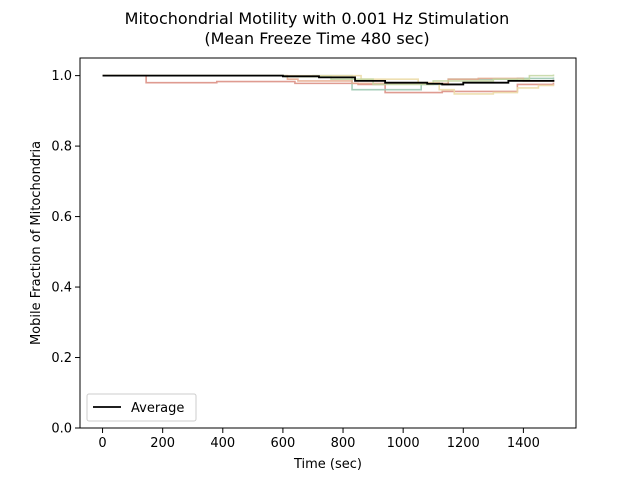 Image resolution: width=640 pixels, height=480 pixels. I want to click on x-axis-label: Time (sec), so click(327, 464).